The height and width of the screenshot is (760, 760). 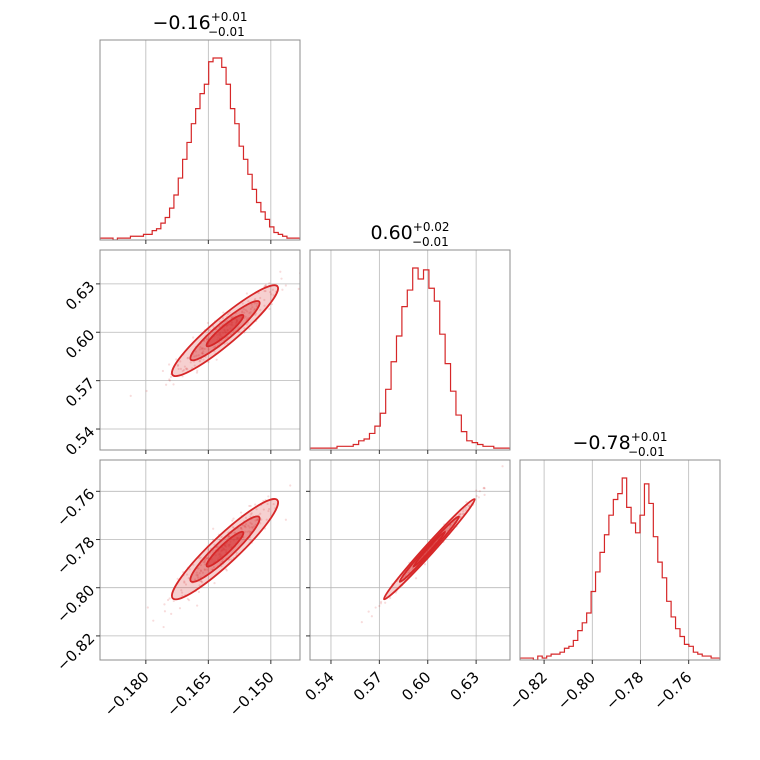 I want to click on xtick-label-1-1: 0.57, so click(x=368, y=686).